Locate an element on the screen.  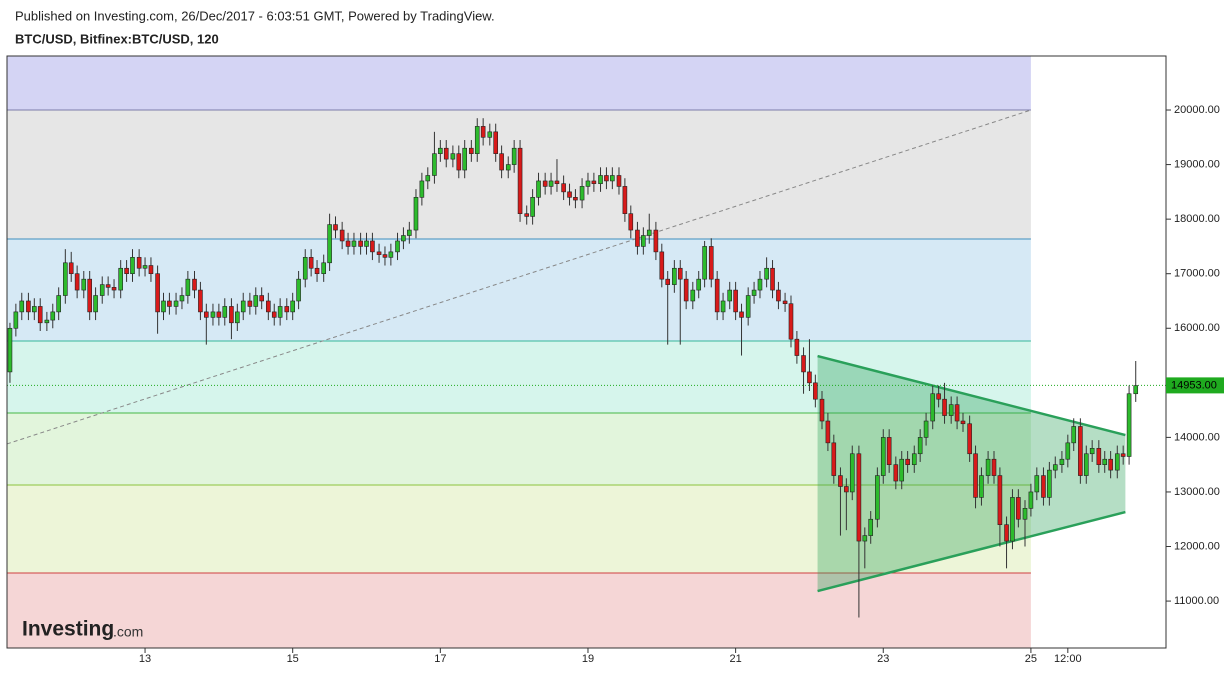
y-tick-label: 16000.00 is located at coordinates (1197, 328).